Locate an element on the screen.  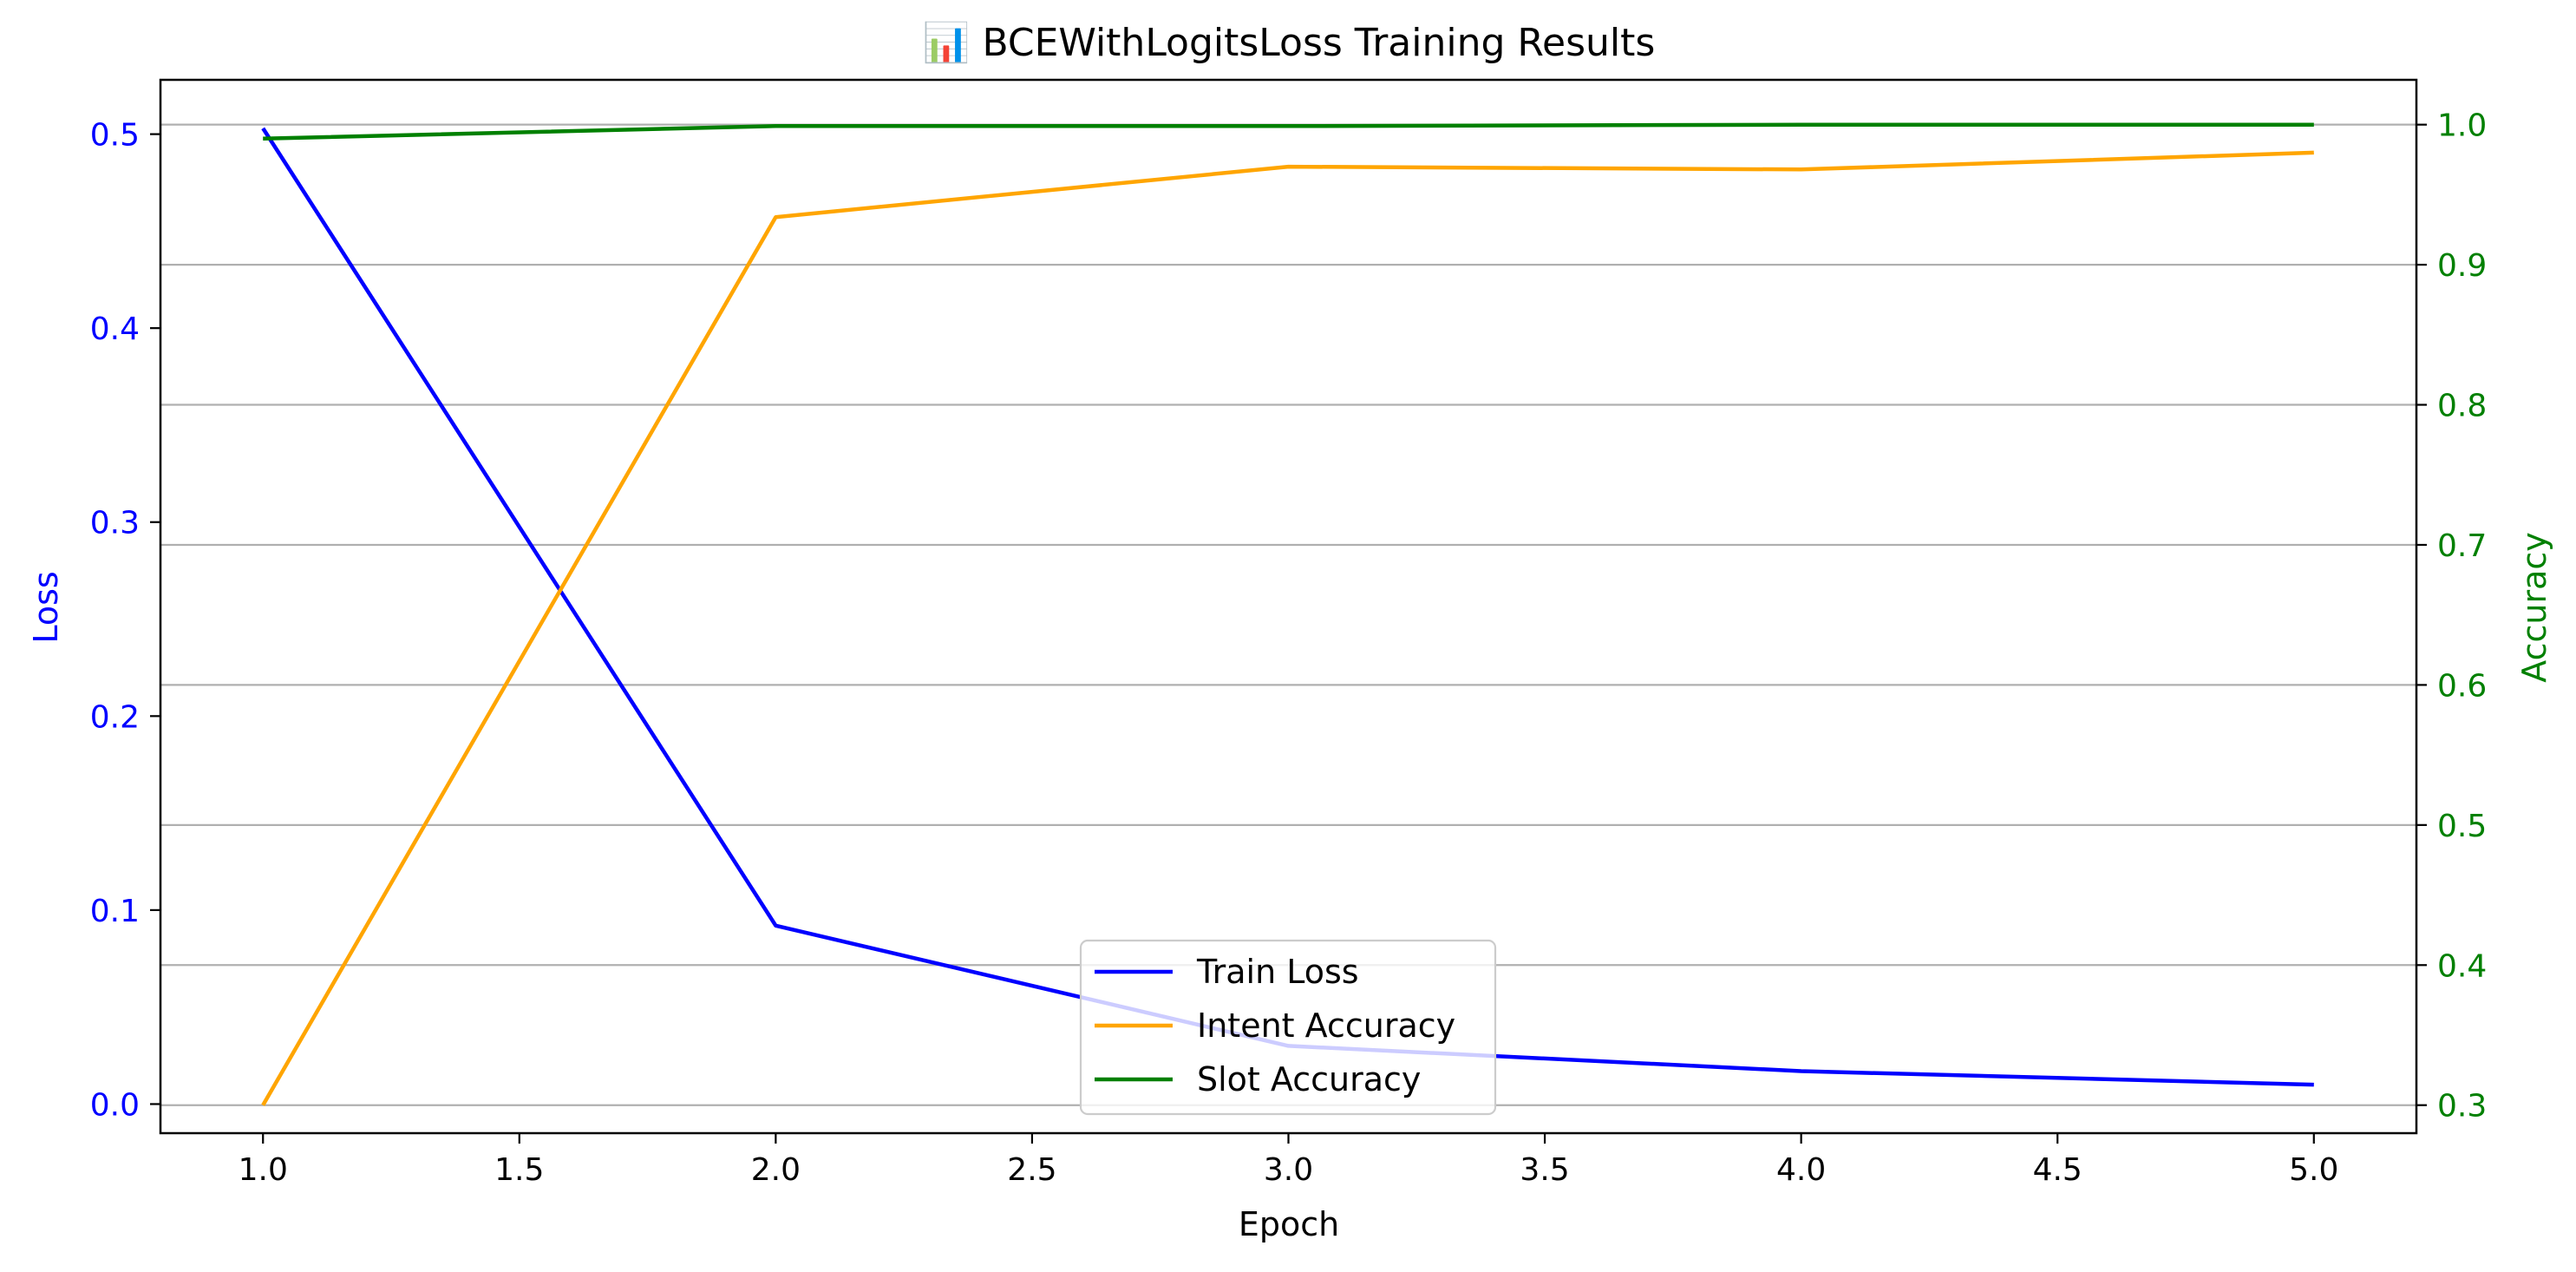
right-y-axis: 0.3 0.4 0.5 0.6 0.7 0.8 0.9 1.0 is located at coordinates (2451, 616).